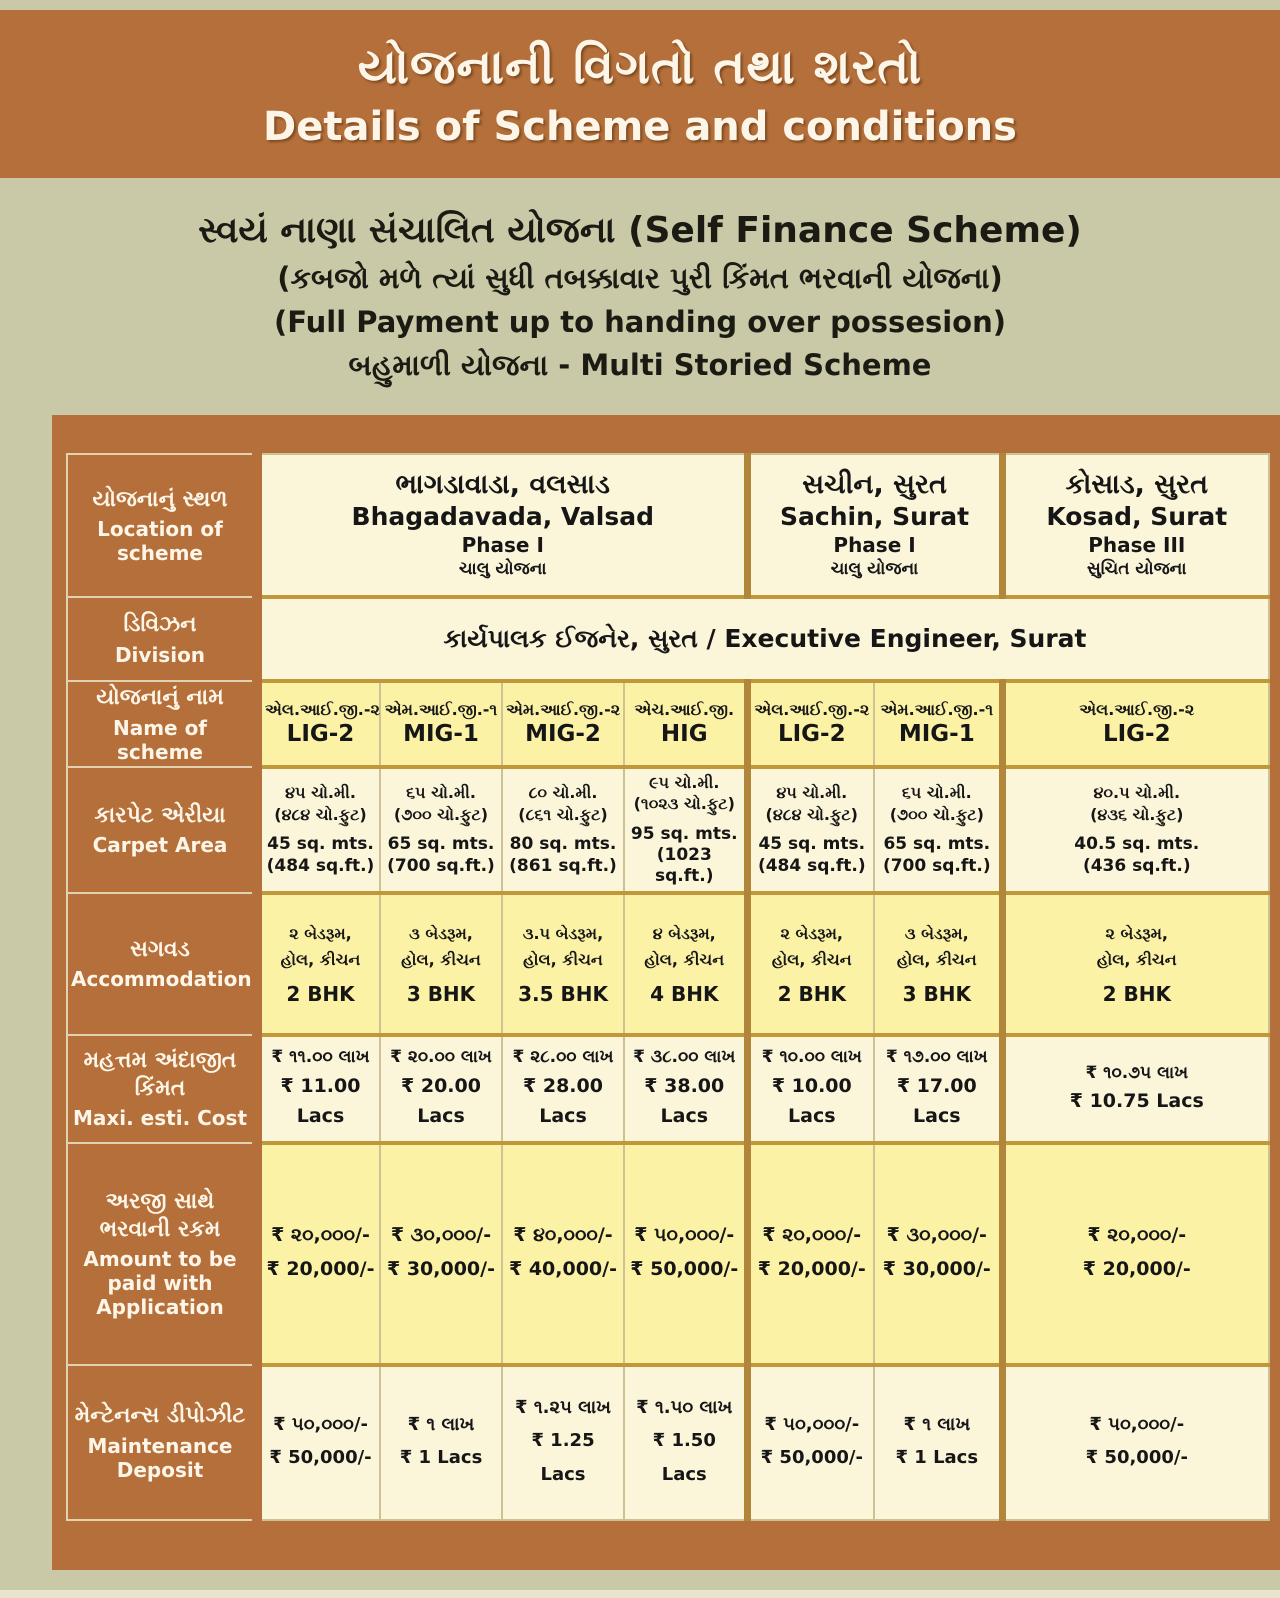  Describe the element at coordinates (1134, 1088) in the screenshot. I see `cell-cost-6: ₹ ૧૦.૭૫ લાખ ₹ 10.75 Lacs` at that location.